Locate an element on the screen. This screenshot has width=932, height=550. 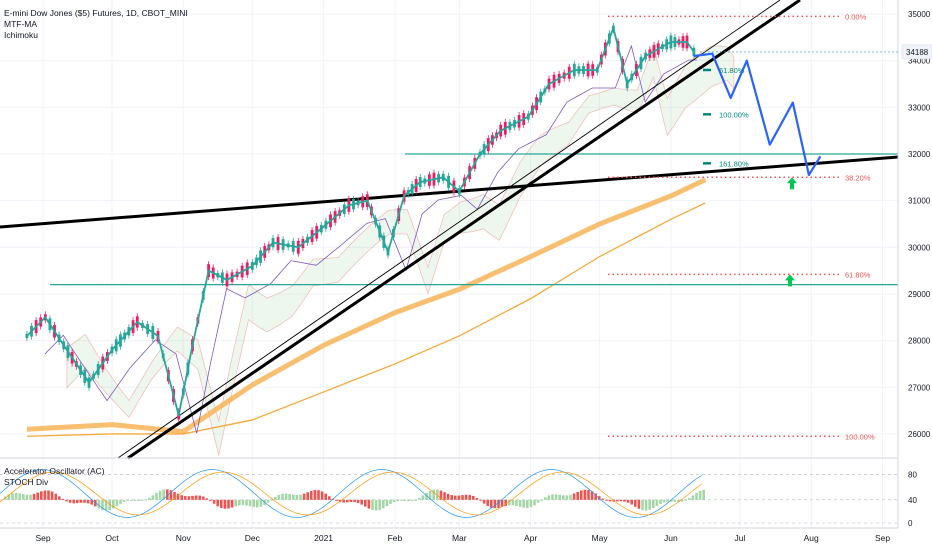
oscillator-label-stoch: STOCH Div is located at coordinates (26, 482).